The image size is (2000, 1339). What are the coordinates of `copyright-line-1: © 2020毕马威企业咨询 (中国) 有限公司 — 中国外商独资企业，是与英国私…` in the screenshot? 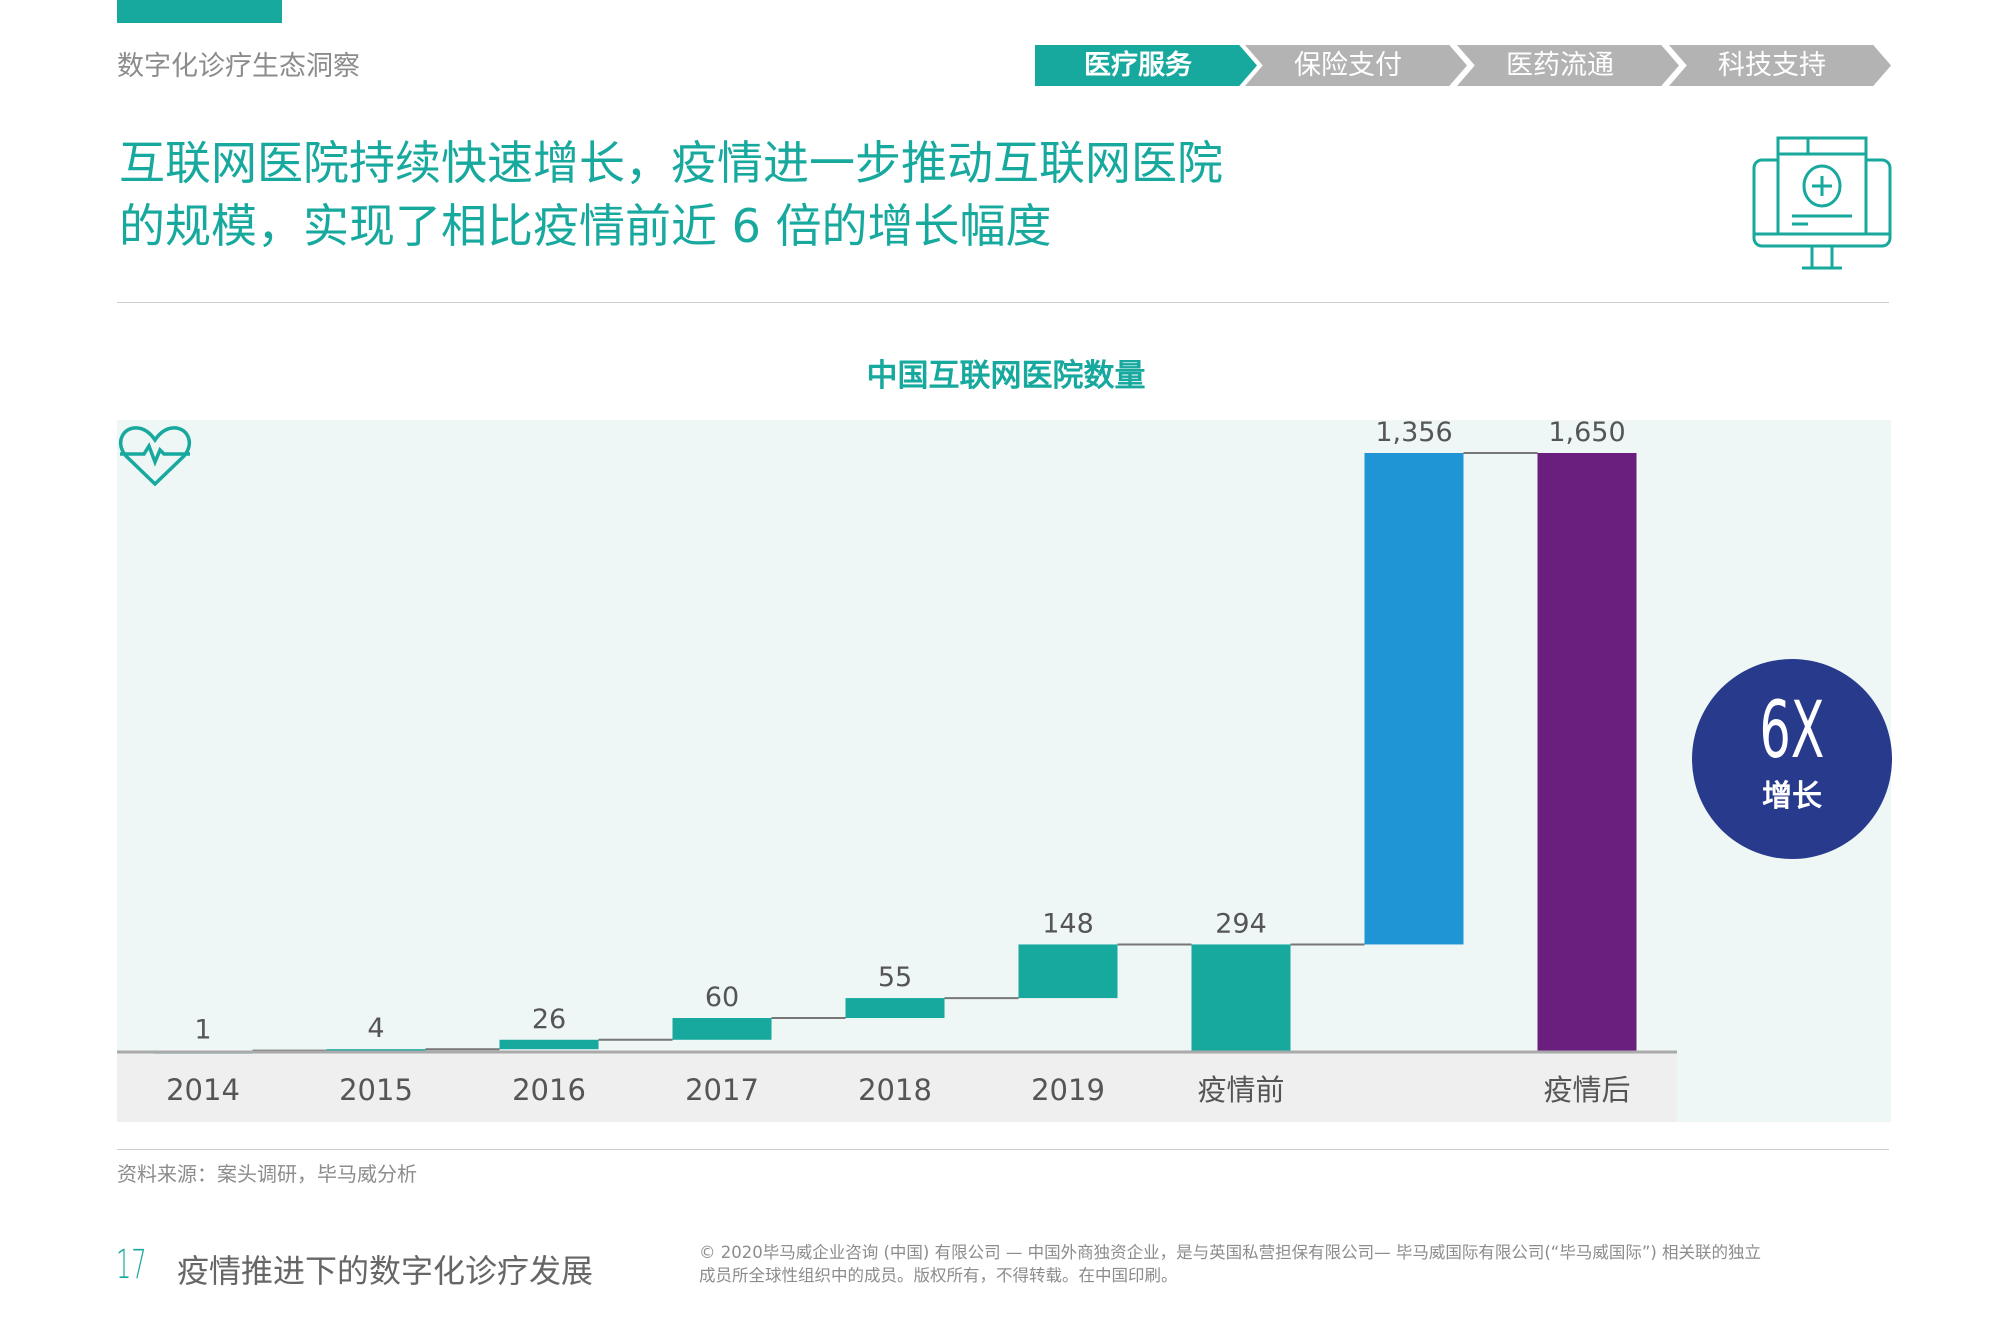 It's located at (1230, 1252).